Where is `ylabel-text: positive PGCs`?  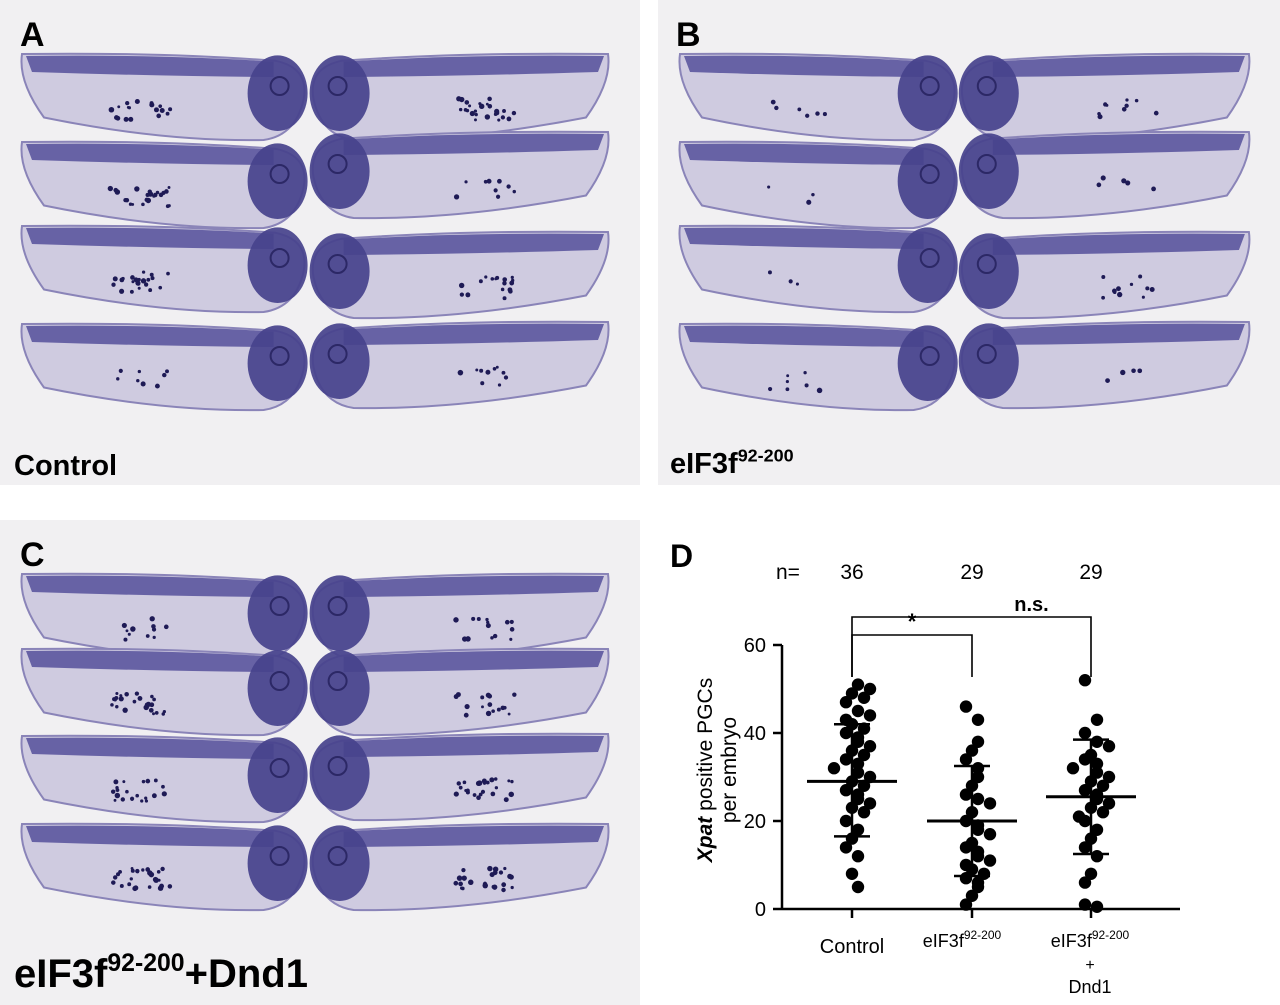
ylabel-text: positive PGCs is located at coordinates (705, 747).